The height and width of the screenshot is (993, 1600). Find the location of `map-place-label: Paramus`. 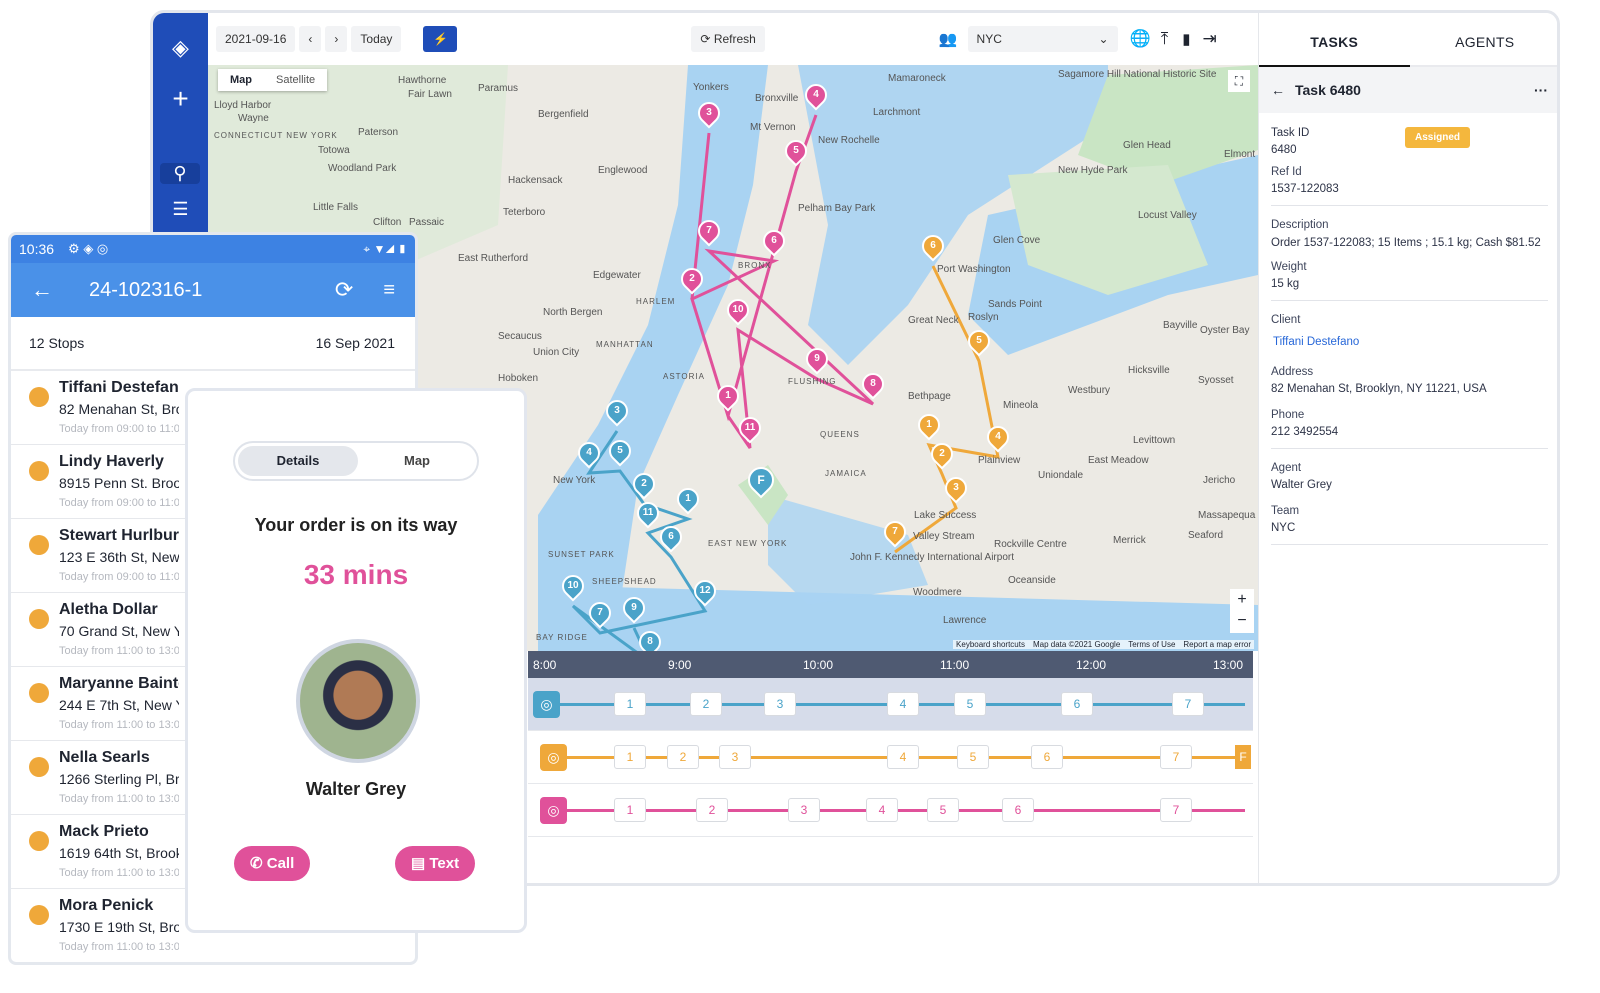

map-place-label: Paramus is located at coordinates (498, 88).